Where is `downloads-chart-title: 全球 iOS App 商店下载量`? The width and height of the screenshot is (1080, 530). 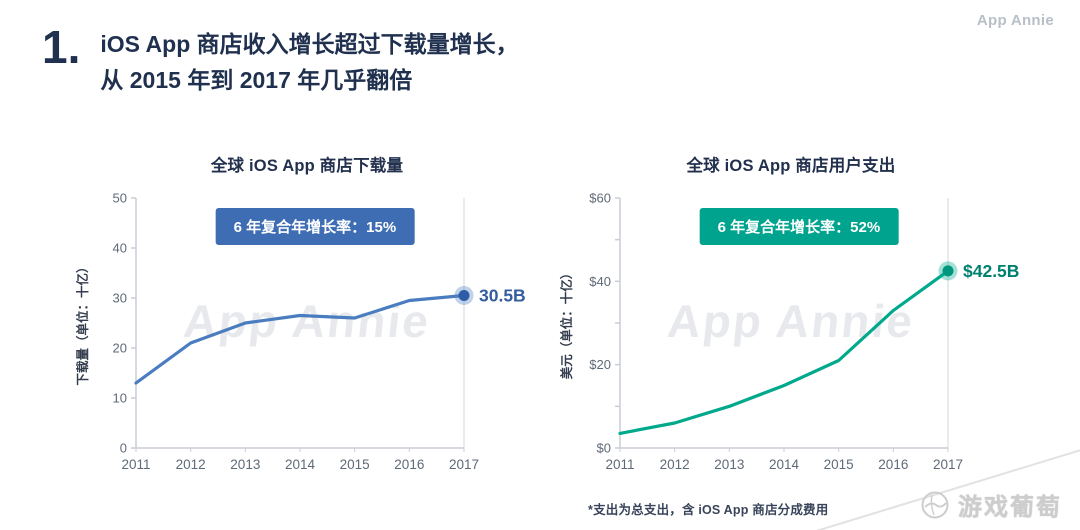 downloads-chart-title: 全球 iOS App 商店下载量 is located at coordinates (307, 166).